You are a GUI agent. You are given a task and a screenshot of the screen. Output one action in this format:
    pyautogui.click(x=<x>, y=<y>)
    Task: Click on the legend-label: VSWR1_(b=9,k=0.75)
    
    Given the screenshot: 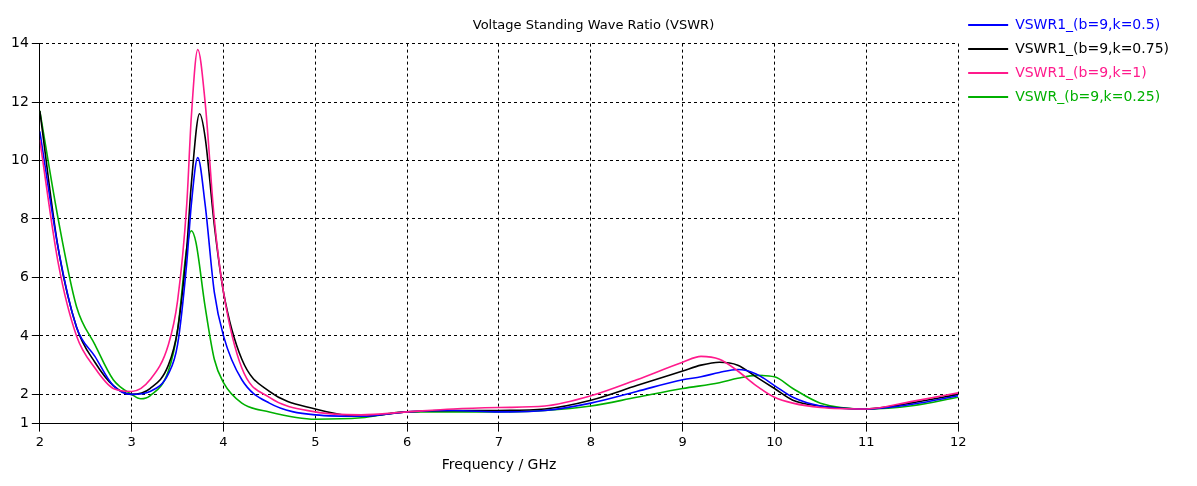 What is the action you would take?
    pyautogui.click(x=1092, y=47)
    